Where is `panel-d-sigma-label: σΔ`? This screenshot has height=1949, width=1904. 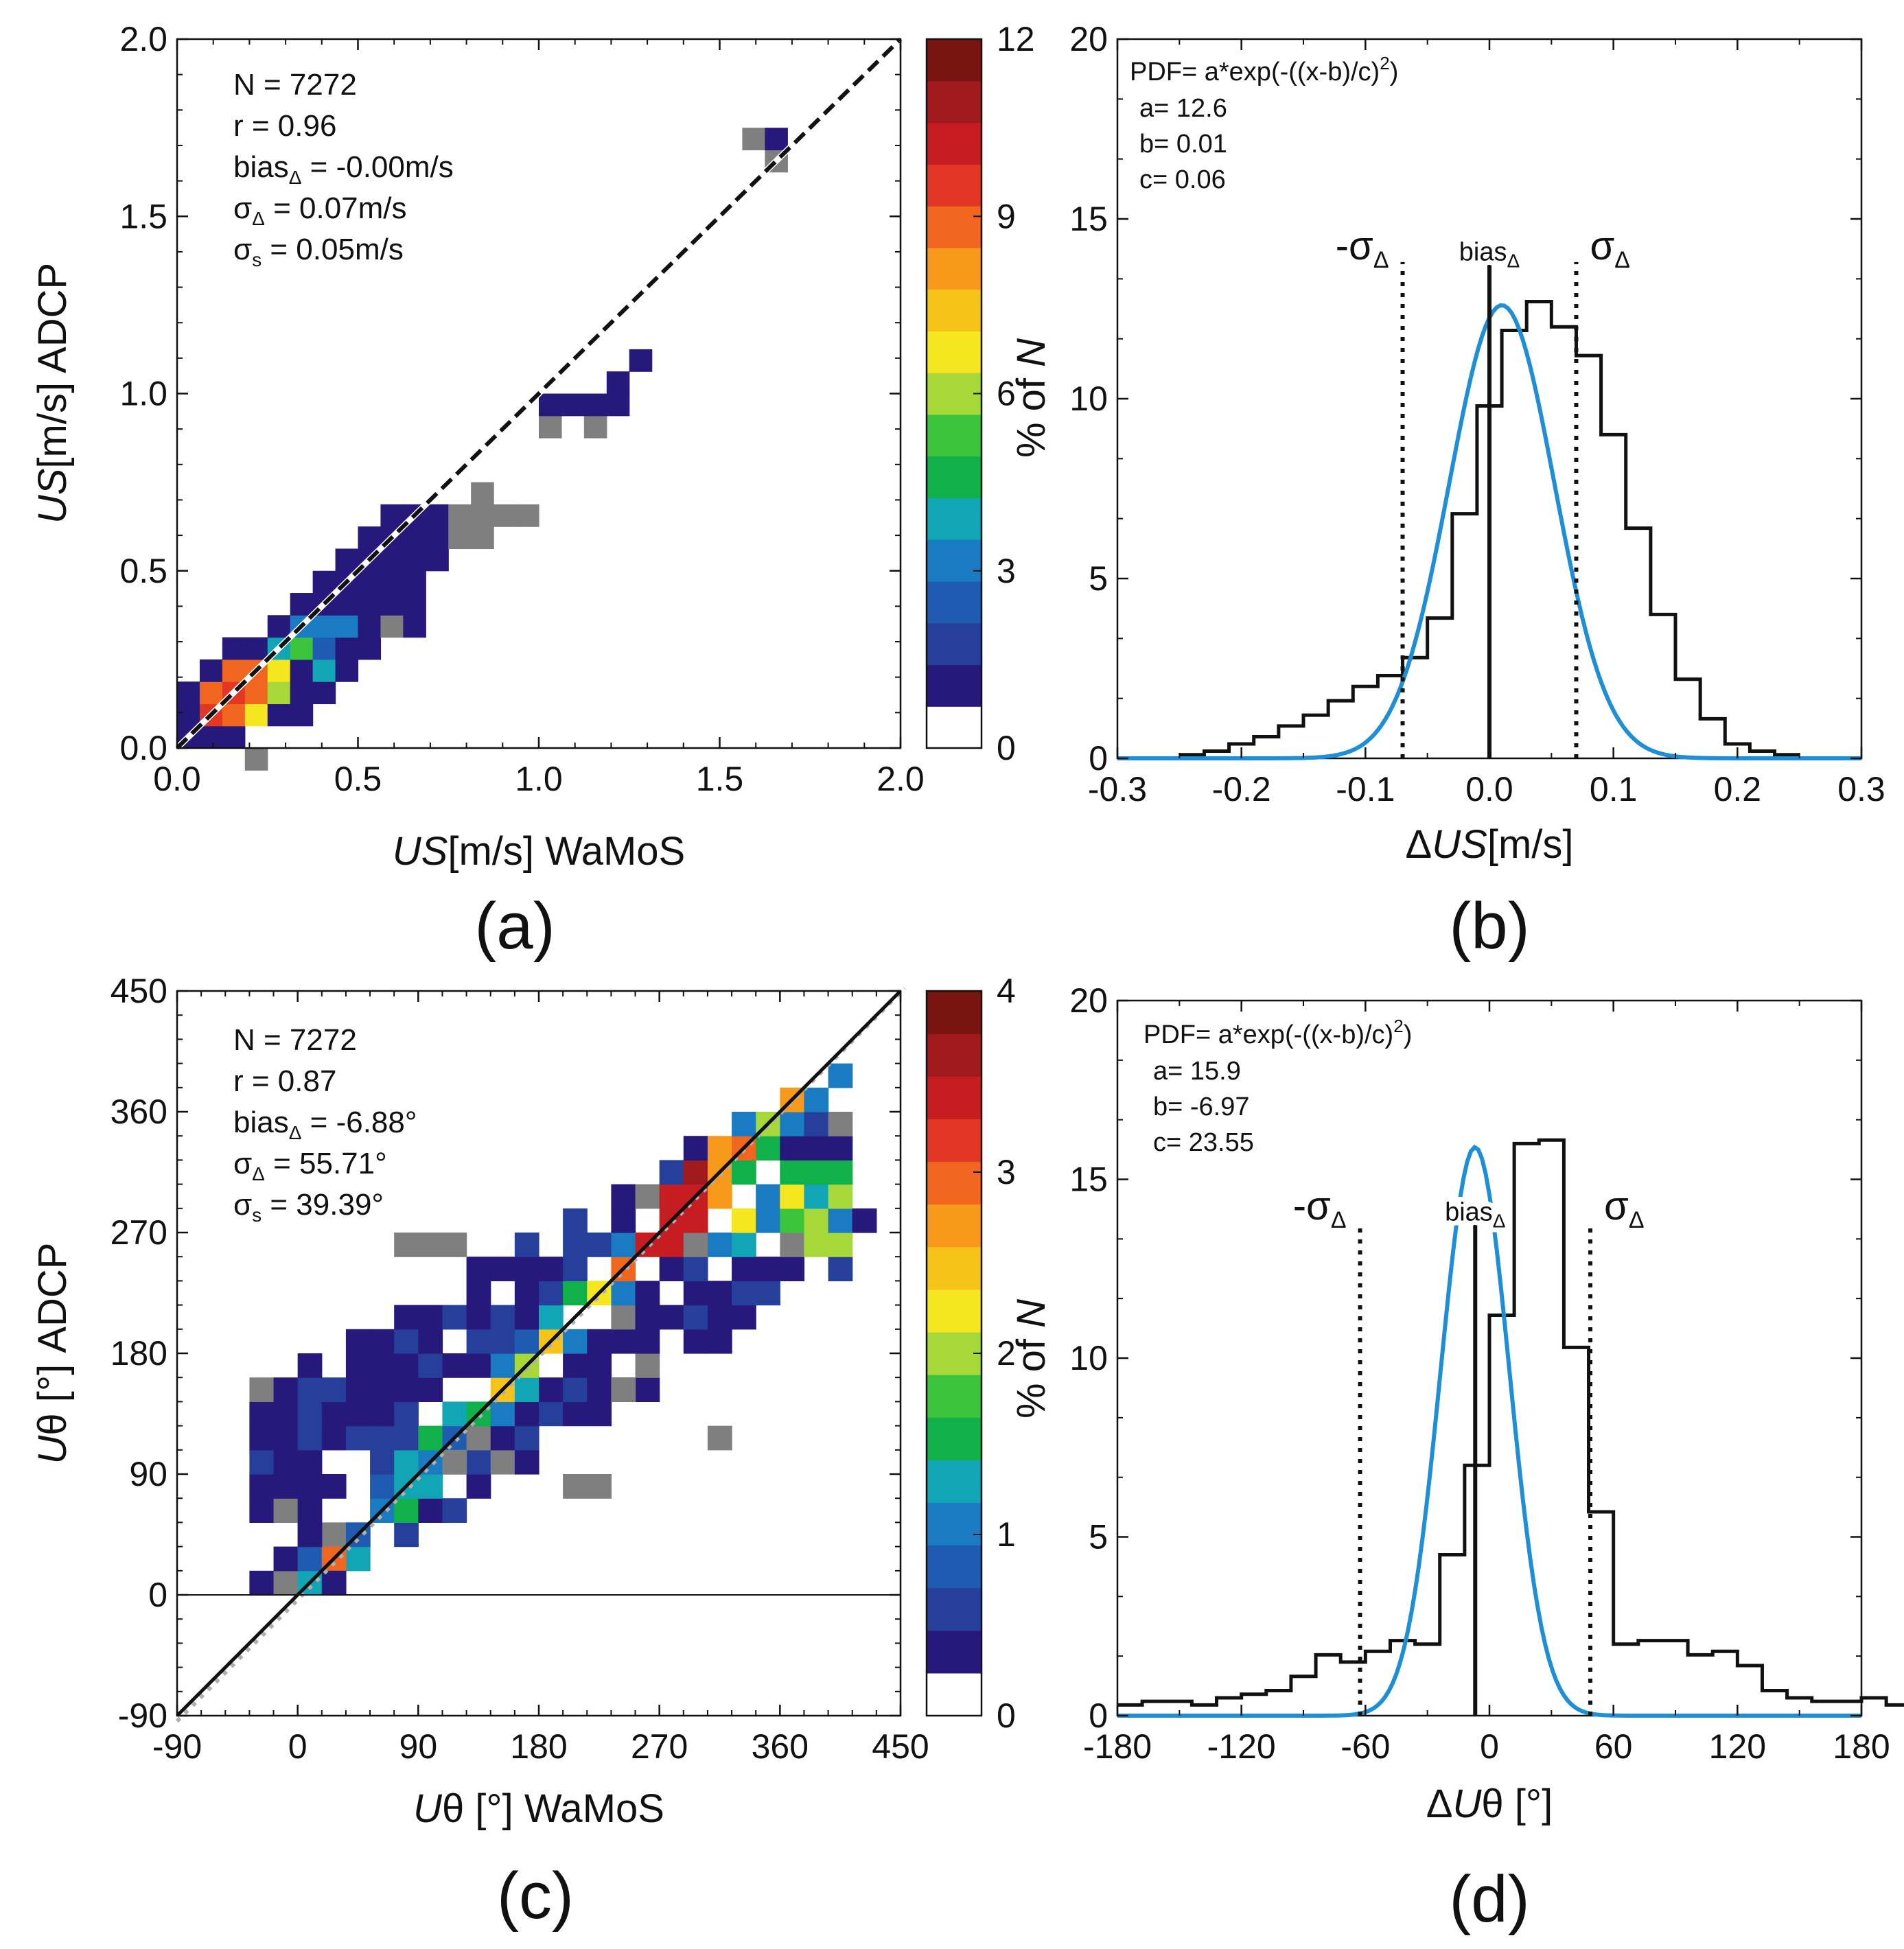 panel-d-sigma-label: σΔ is located at coordinates (1624, 1208).